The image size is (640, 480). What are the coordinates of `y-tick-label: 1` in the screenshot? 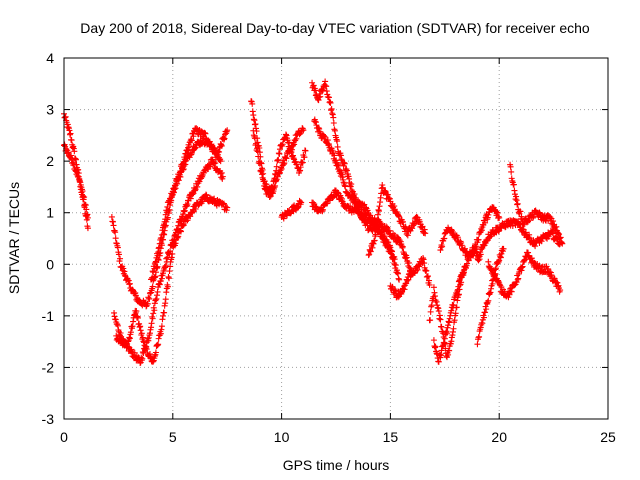 It's located at (50, 213).